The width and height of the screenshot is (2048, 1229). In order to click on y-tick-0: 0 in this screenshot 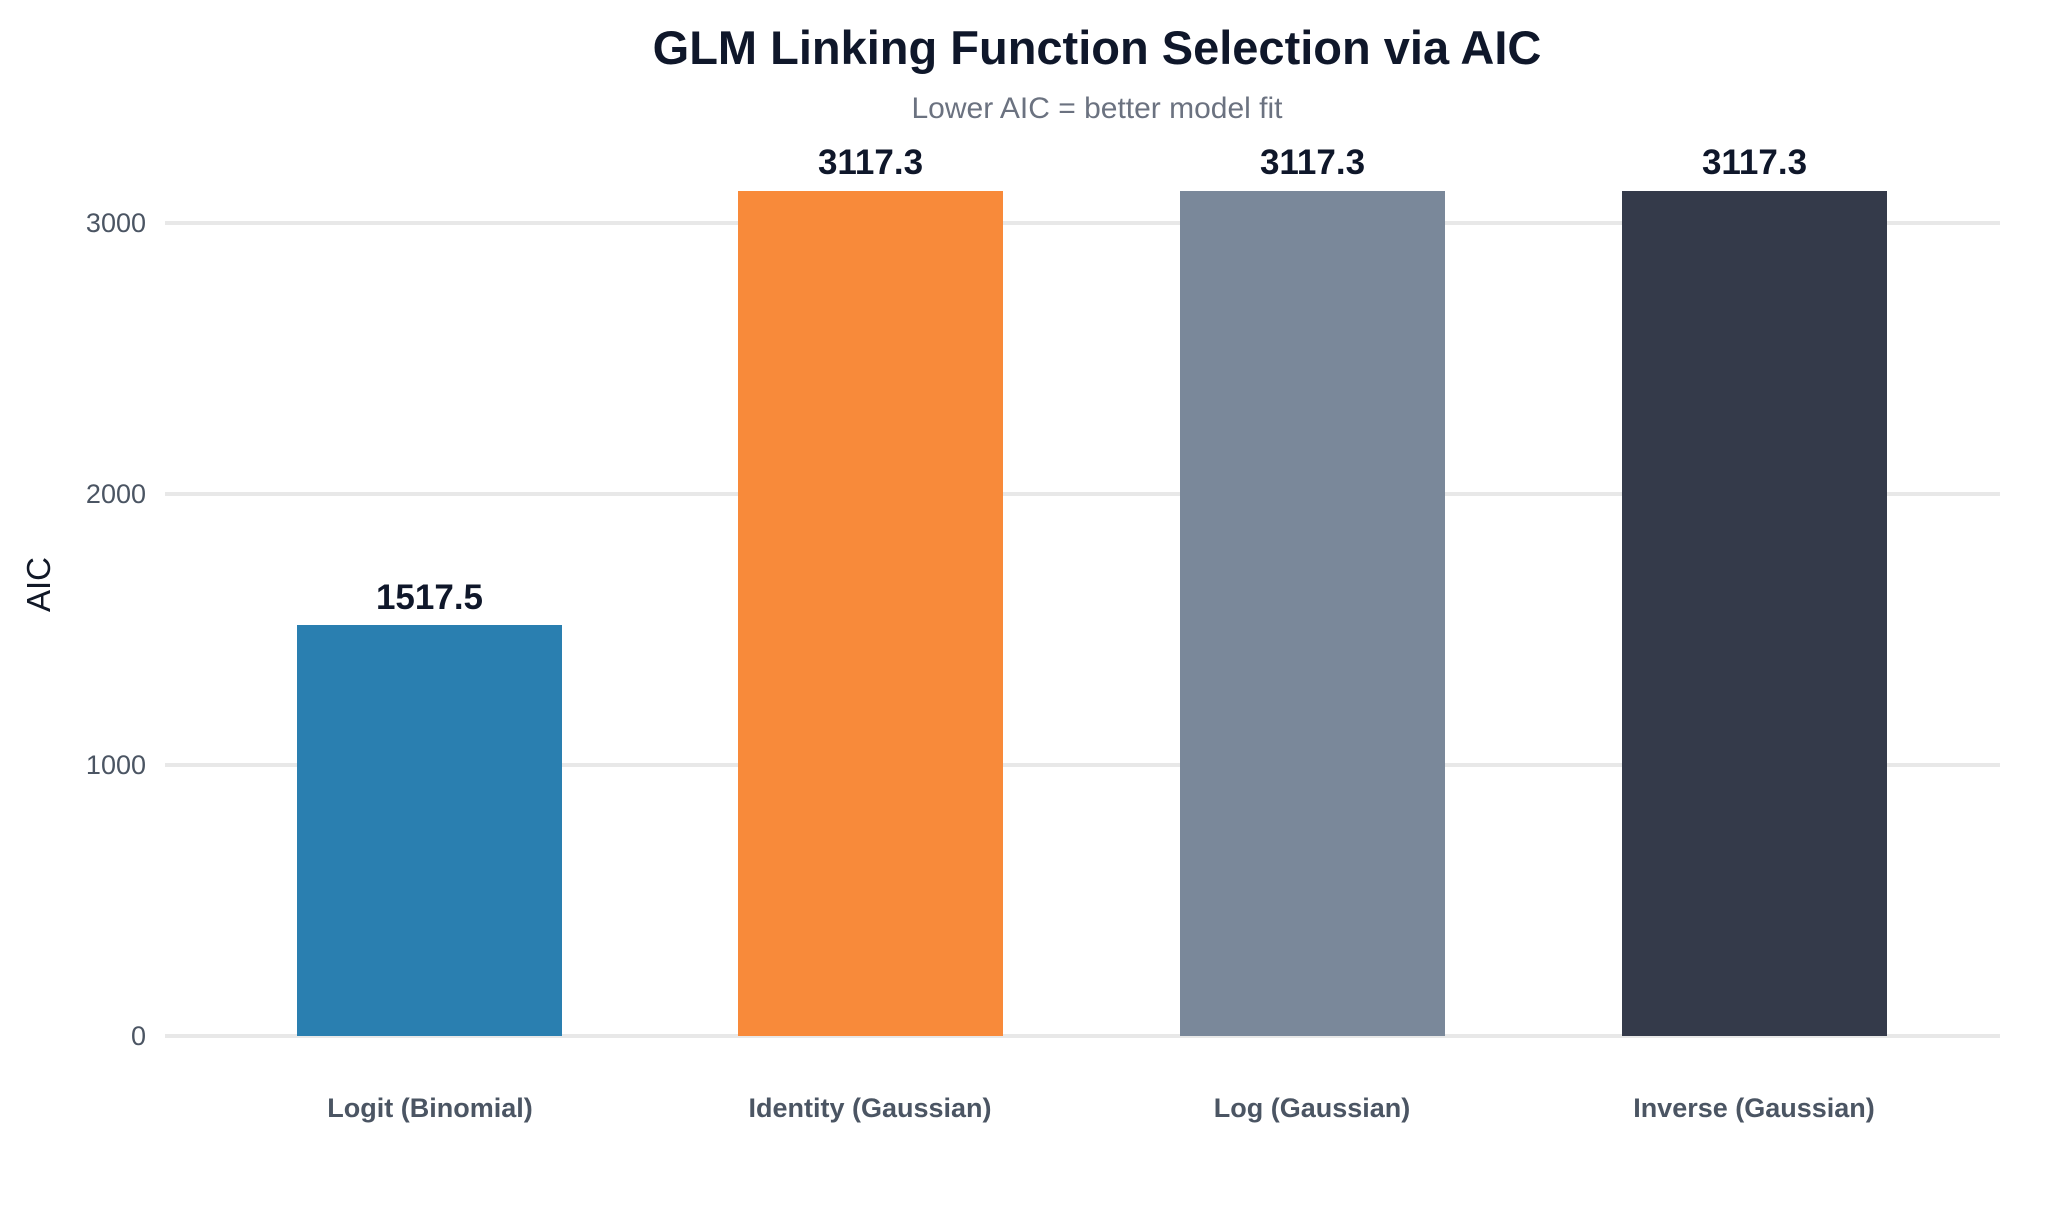, I will do `click(138, 1036)`.